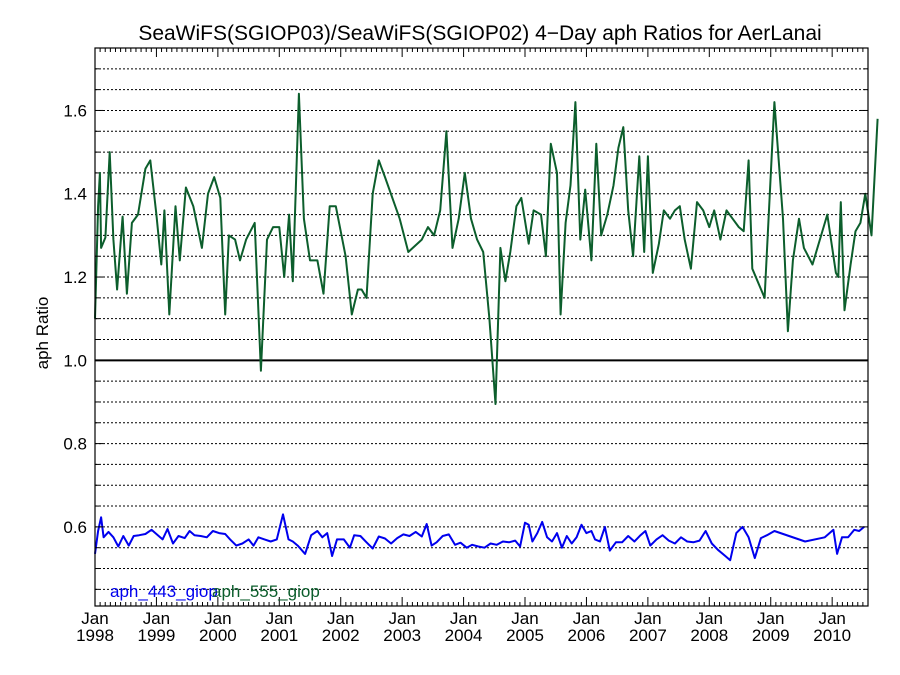 This screenshot has height=675, width=900. What do you see at coordinates (75, 527) in the screenshot?
I see `y-tick-label: 0.6` at bounding box center [75, 527].